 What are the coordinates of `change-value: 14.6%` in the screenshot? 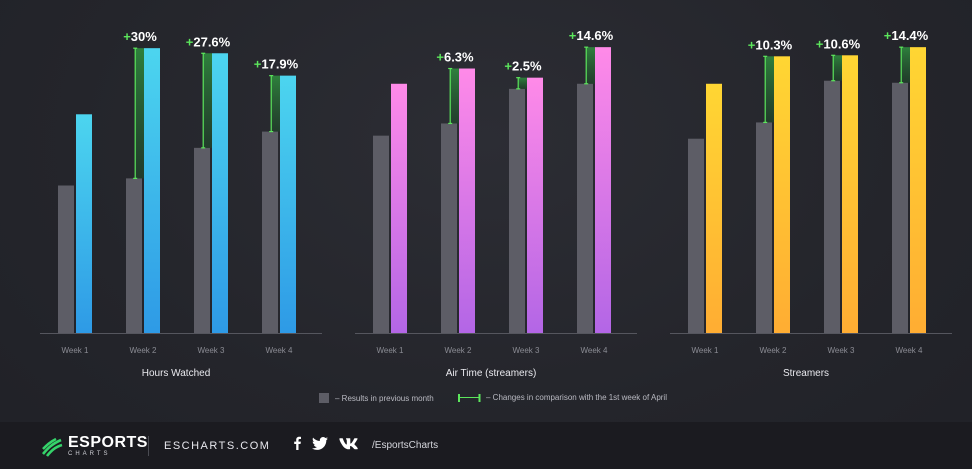 It's located at (594, 35).